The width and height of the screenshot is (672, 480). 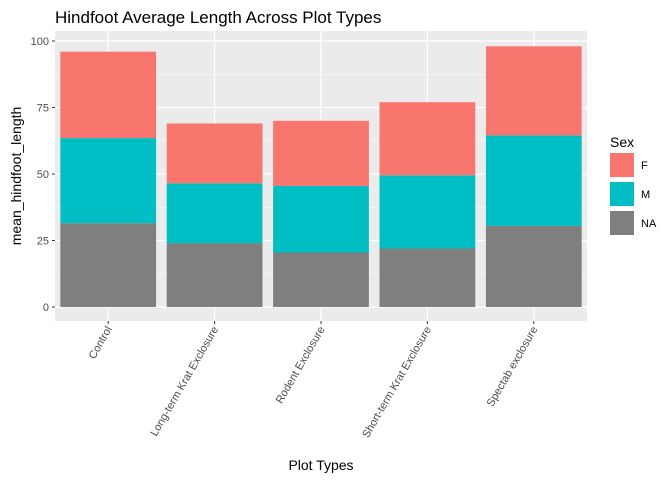 I want to click on legend-key-f, so click(x=622, y=165).